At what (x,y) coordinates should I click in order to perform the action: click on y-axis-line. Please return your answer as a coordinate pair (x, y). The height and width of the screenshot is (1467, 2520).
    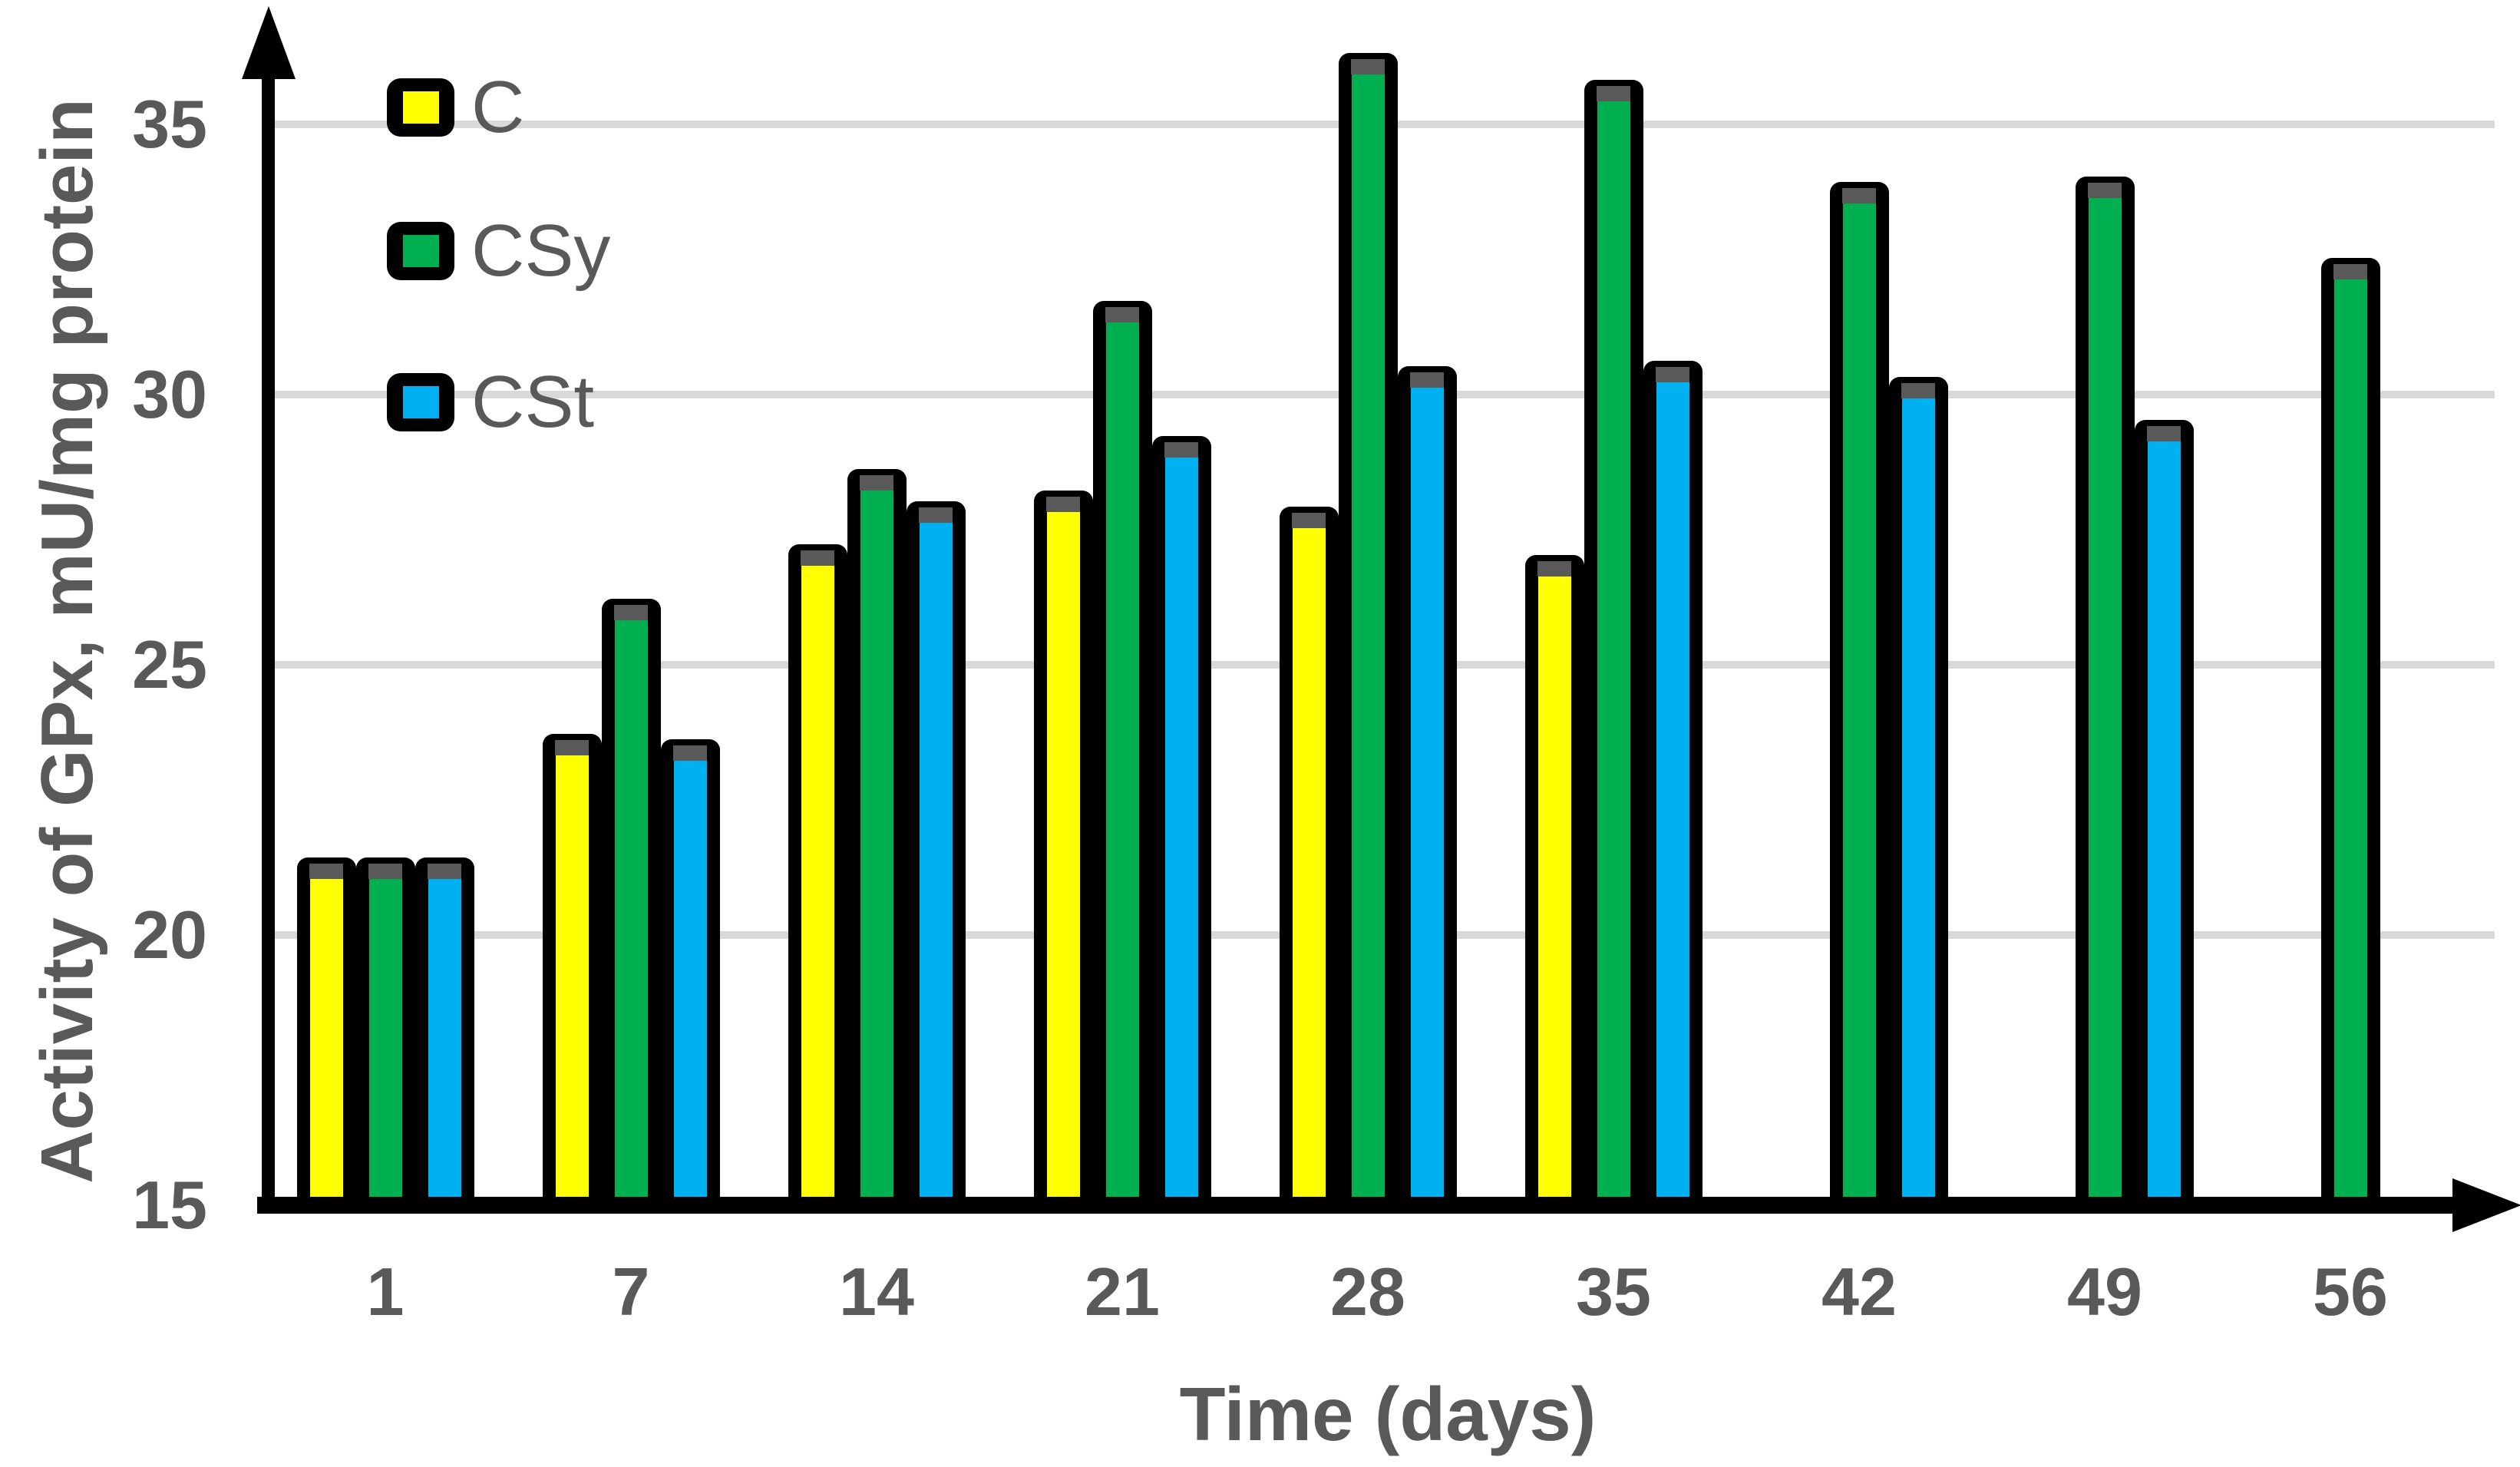
    Looking at the image, I should click on (268, 643).